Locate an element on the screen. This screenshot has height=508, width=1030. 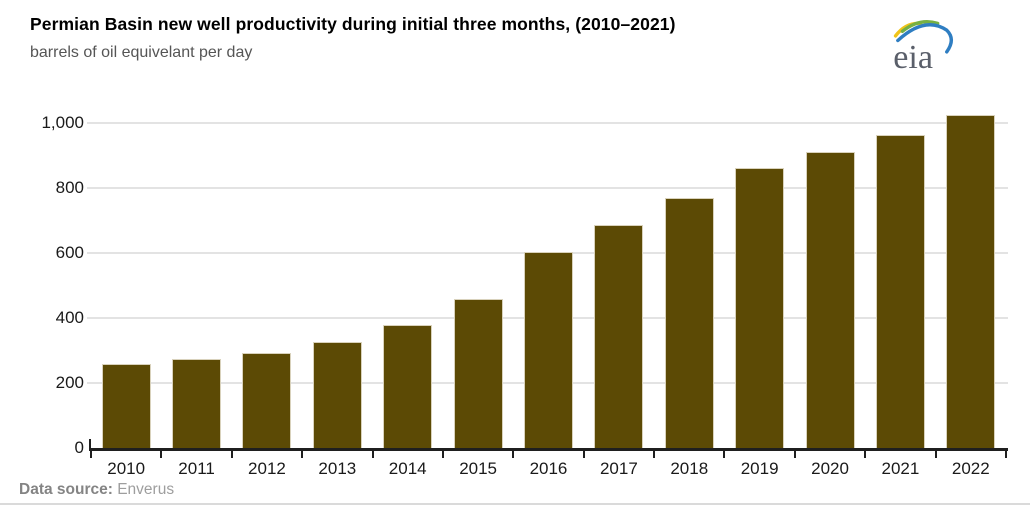
logo-swoosh-blue-icon is located at coordinates (925, 38).